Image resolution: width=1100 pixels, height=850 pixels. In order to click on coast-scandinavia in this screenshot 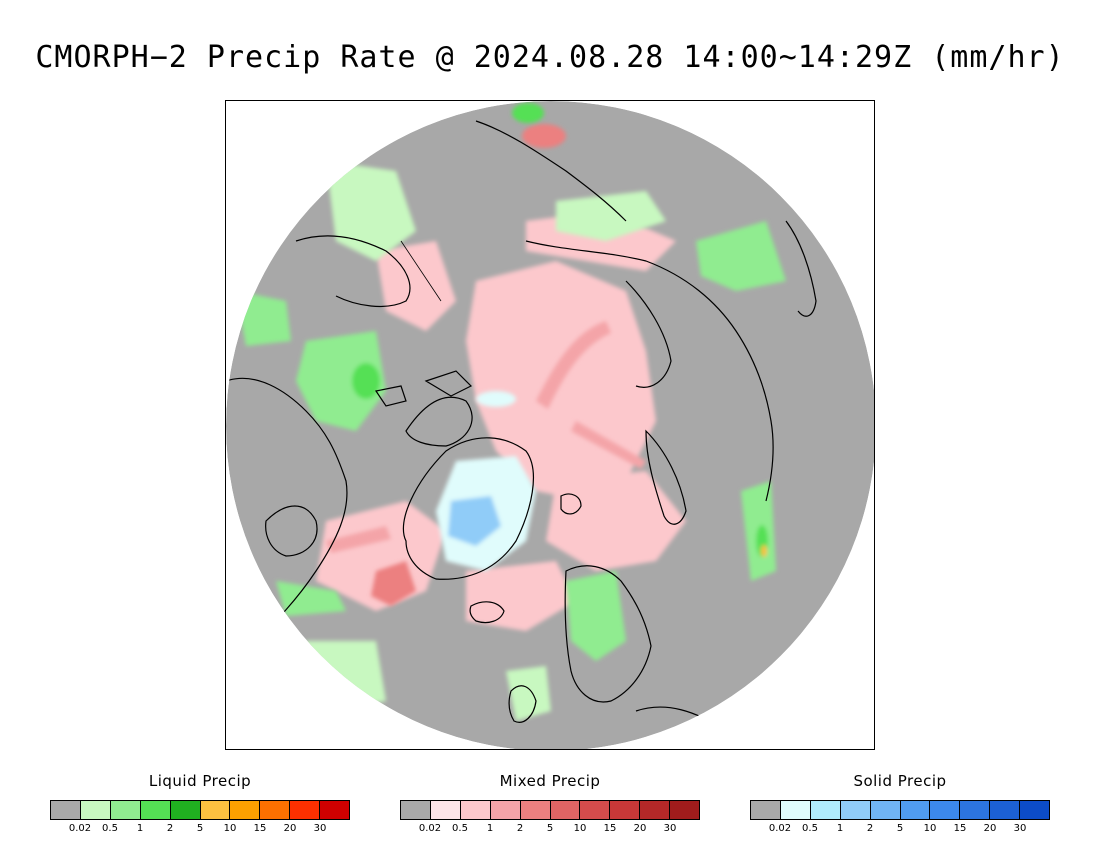, I will do `click(608, 634)`.